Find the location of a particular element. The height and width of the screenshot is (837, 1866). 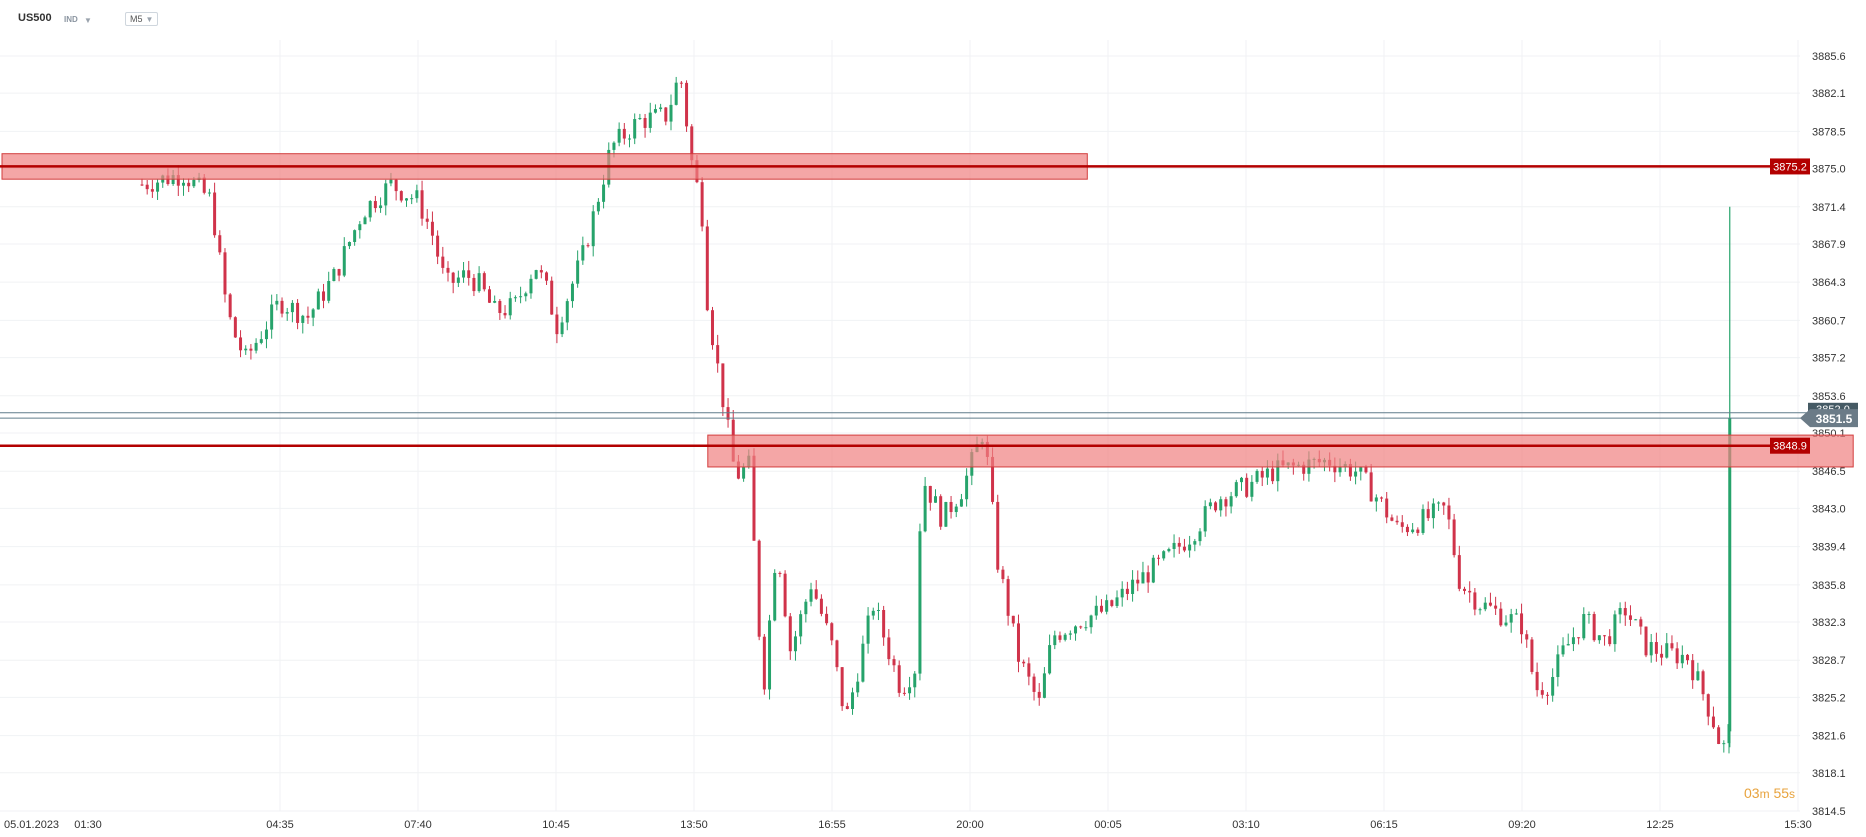

y-tick-label: 3867.9 is located at coordinates (1829, 245).